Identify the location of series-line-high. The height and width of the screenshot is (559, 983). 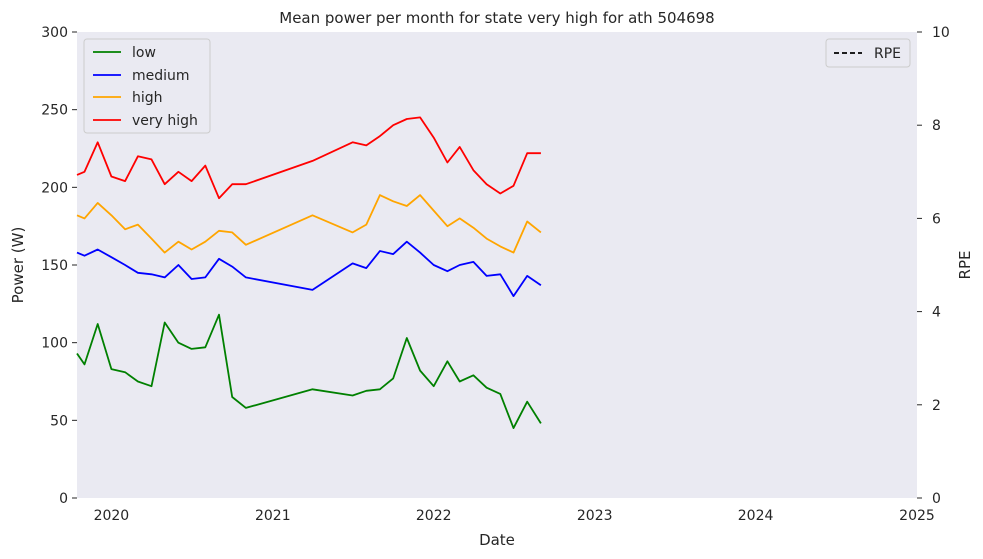
(309, 224).